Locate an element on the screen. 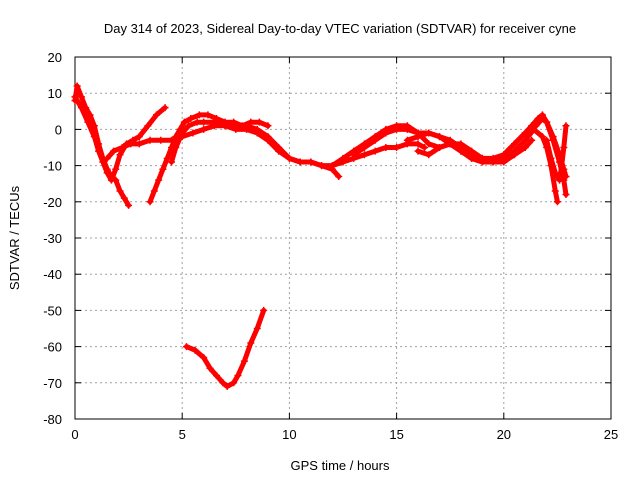 The height and width of the screenshot is (480, 640). x-tick-label: 25 is located at coordinates (611, 434).